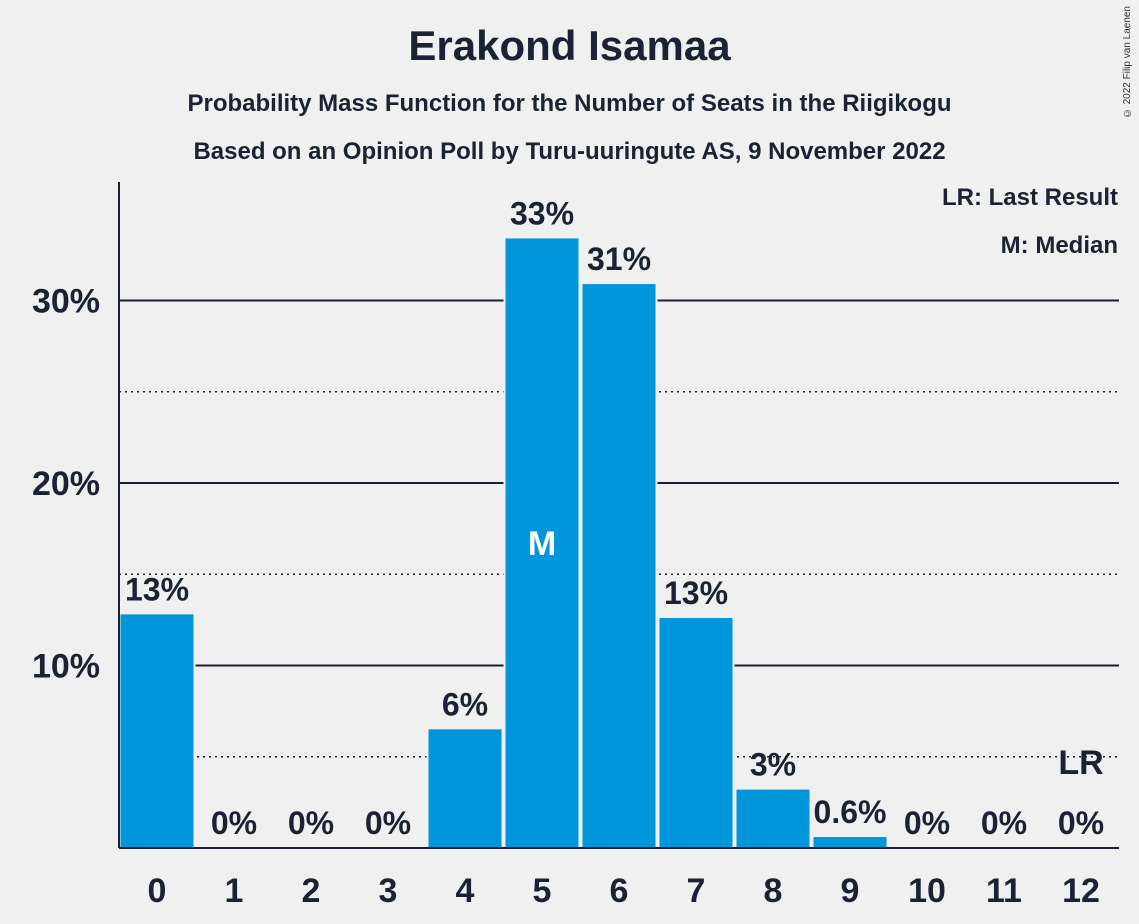  What do you see at coordinates (696, 891) in the screenshot?
I see `x-tick-label: 7` at bounding box center [696, 891].